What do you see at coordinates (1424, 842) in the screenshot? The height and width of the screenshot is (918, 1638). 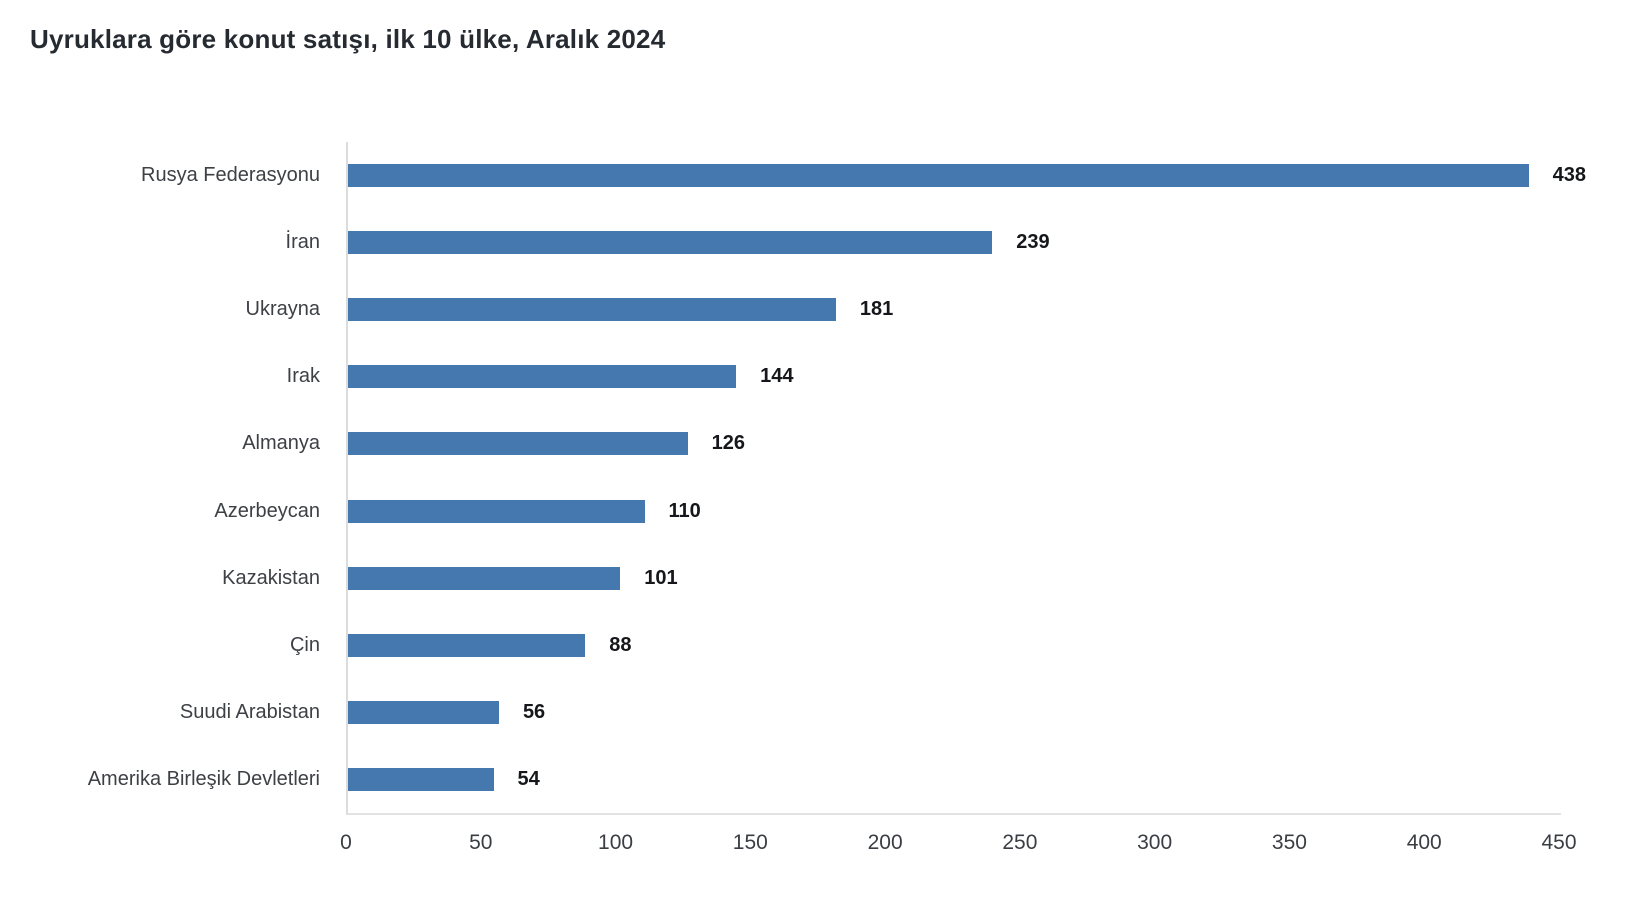 I see `x-tick-label: 400` at bounding box center [1424, 842].